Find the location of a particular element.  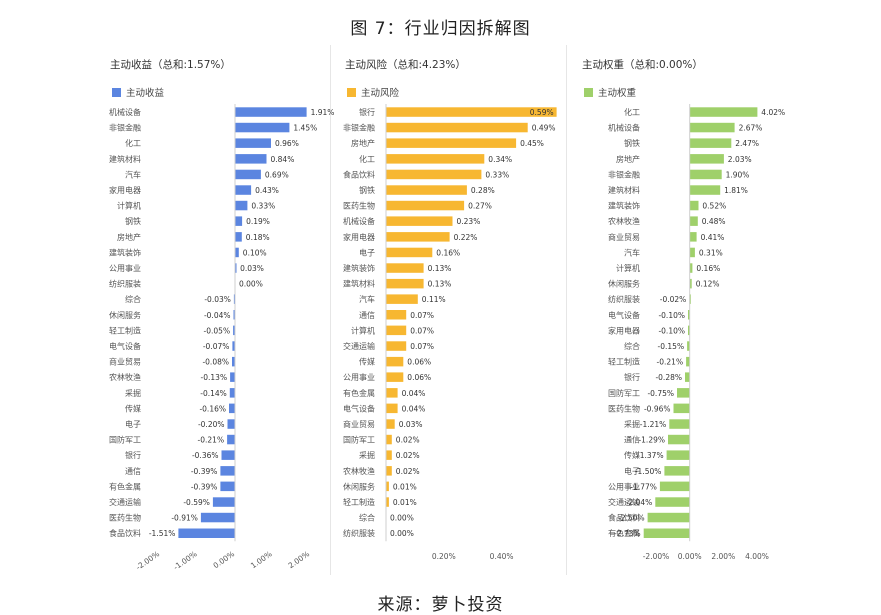

value-label-0-13: -0.04% is located at coordinates (217, 315).